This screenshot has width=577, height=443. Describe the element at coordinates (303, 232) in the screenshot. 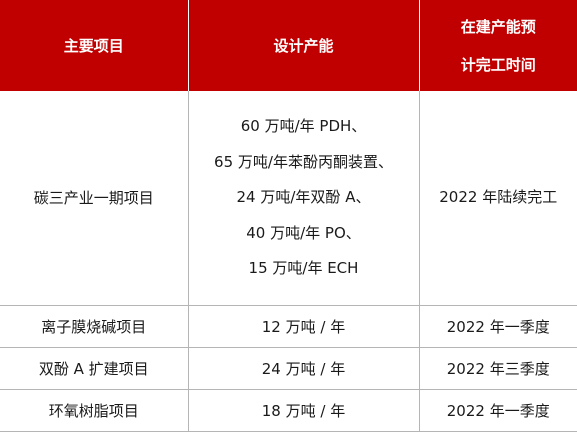

I see `capacity-line: 40 万吨/年 PO、` at that location.